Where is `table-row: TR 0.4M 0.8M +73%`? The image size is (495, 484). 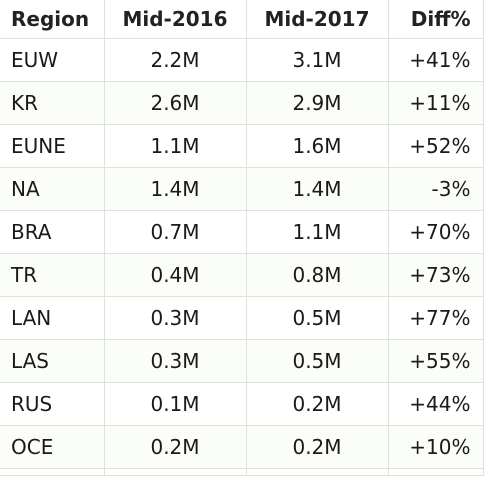 table-row: TR 0.4M 0.8M +73% is located at coordinates (242, 275).